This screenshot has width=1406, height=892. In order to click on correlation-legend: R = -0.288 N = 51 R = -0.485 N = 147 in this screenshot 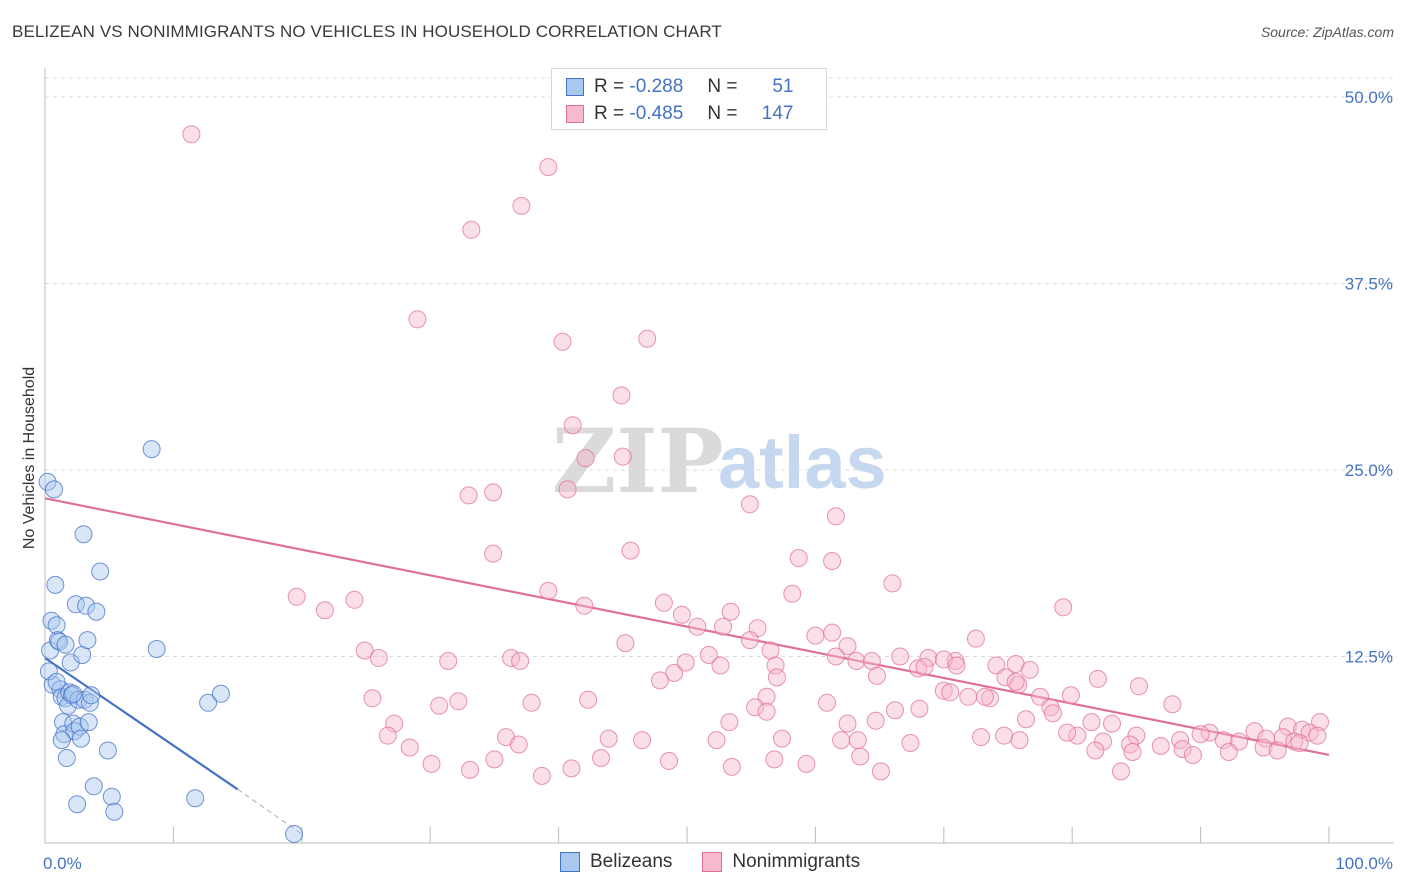, I will do `click(689, 99)`.